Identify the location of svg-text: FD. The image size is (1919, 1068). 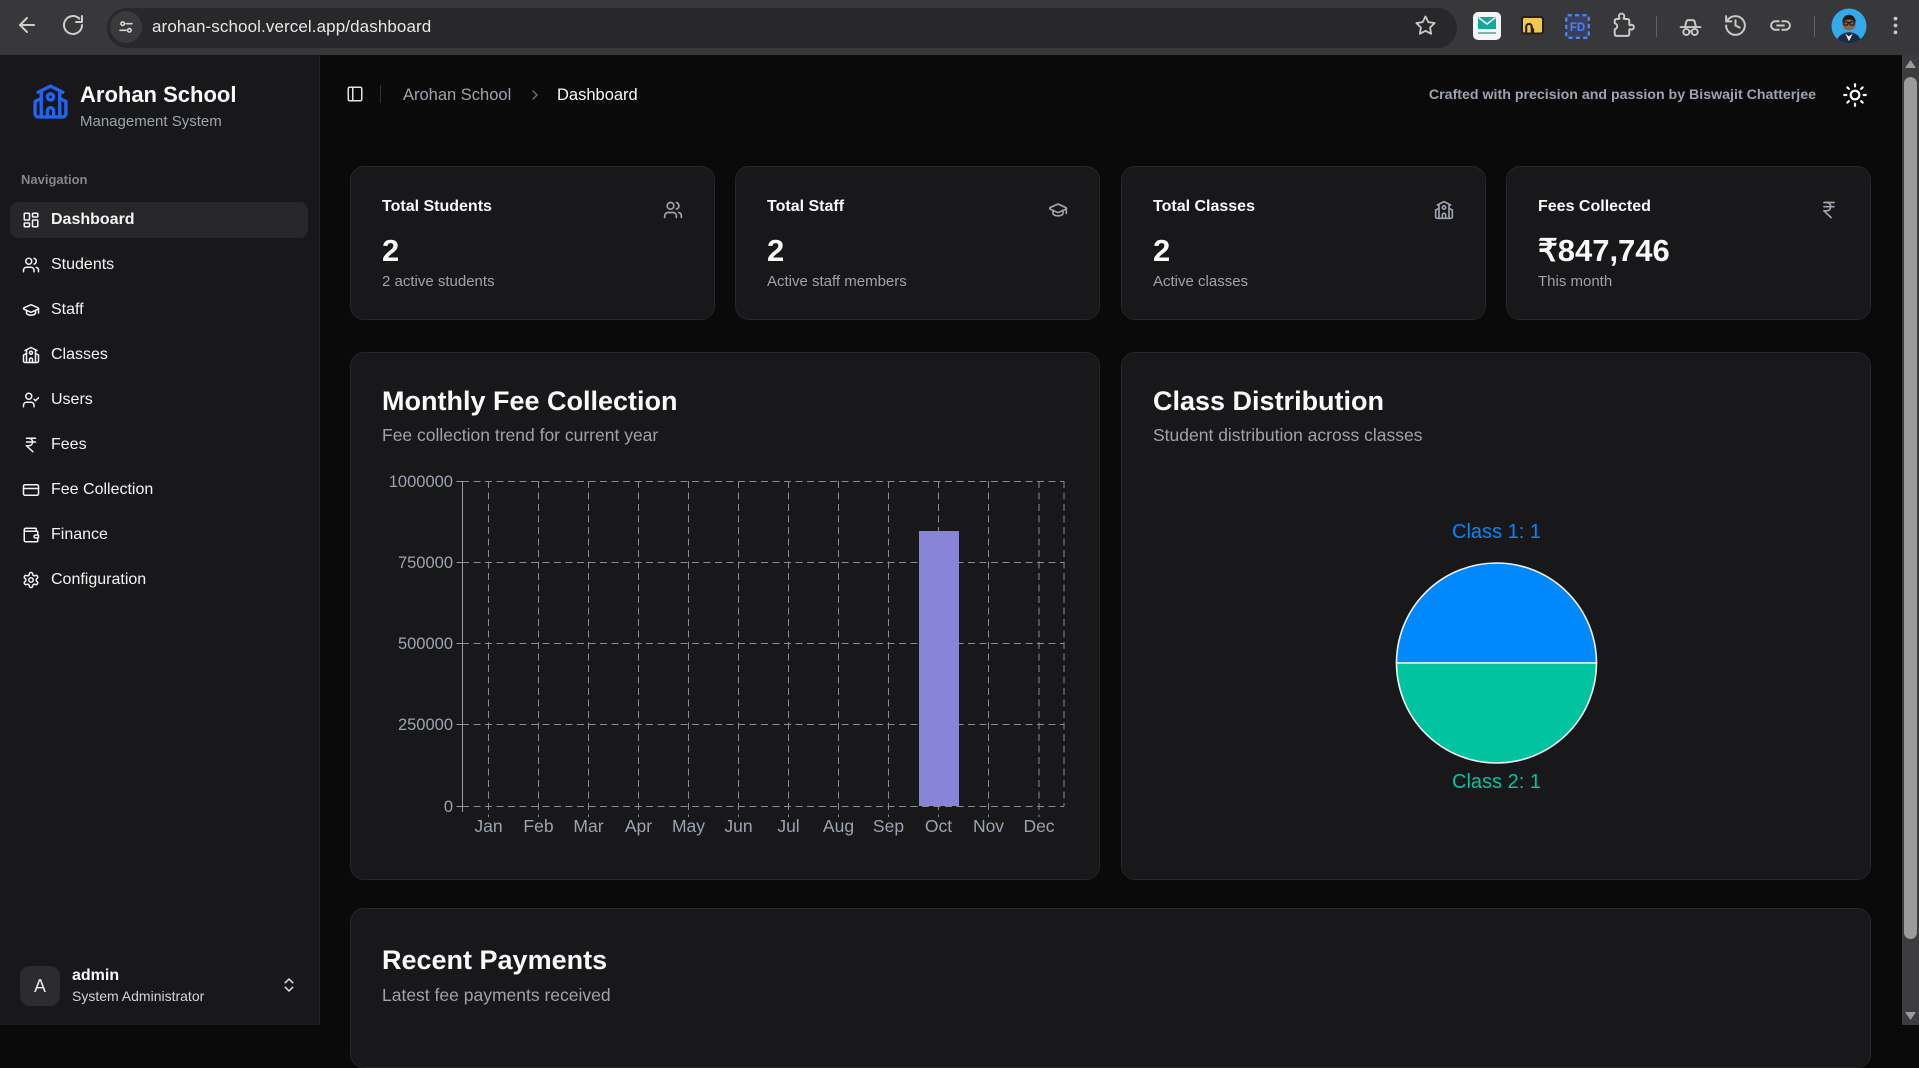
(1577, 28).